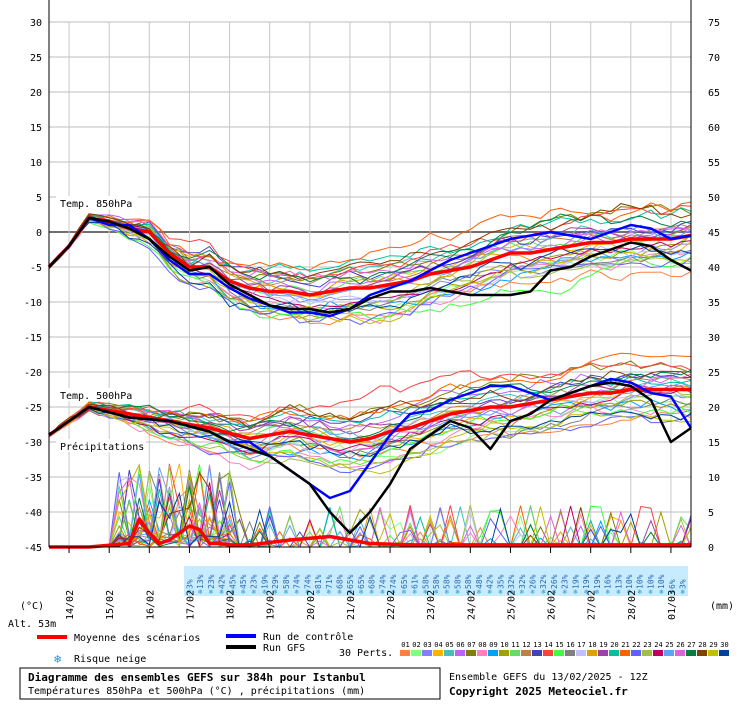 This screenshot has height=704, width=740. I want to click on snow-risk-value: 6%, so click(672, 584).